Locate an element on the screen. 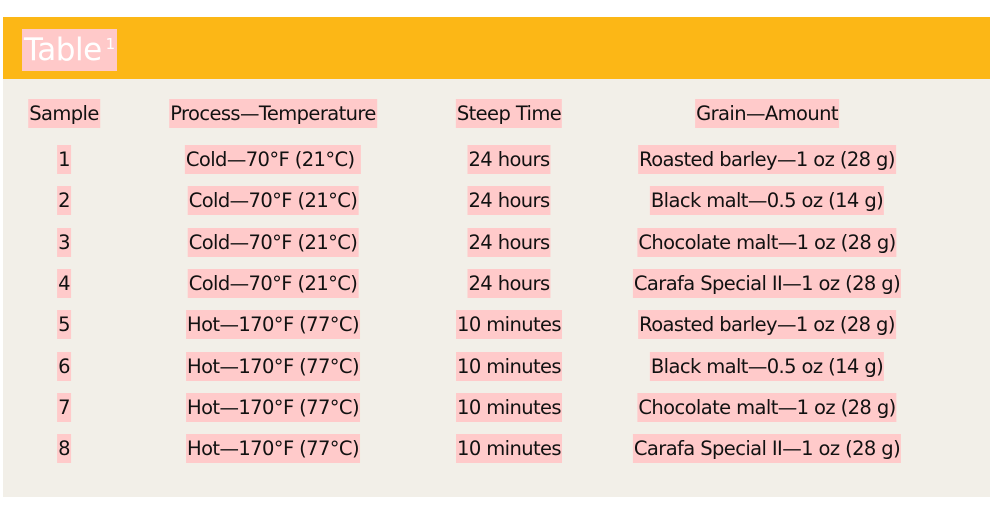  footnote-marker: 1 is located at coordinates (110, 44).